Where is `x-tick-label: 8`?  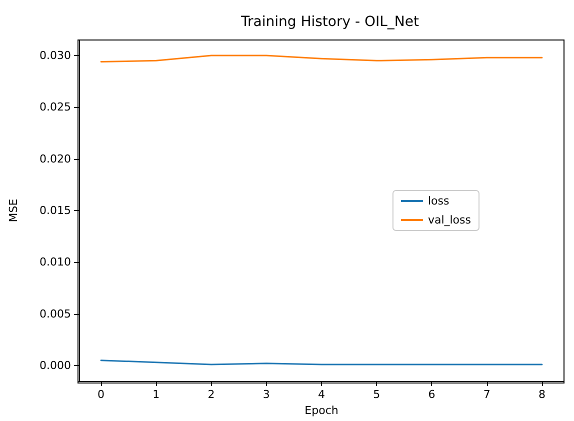
x-tick-label: 8 is located at coordinates (542, 394).